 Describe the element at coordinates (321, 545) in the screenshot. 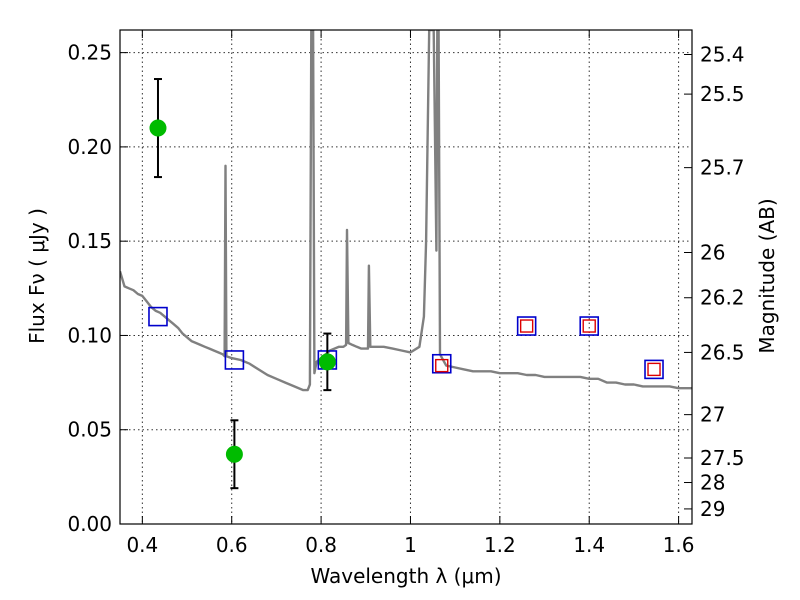

I see `x-tick-label: 0.8` at that location.